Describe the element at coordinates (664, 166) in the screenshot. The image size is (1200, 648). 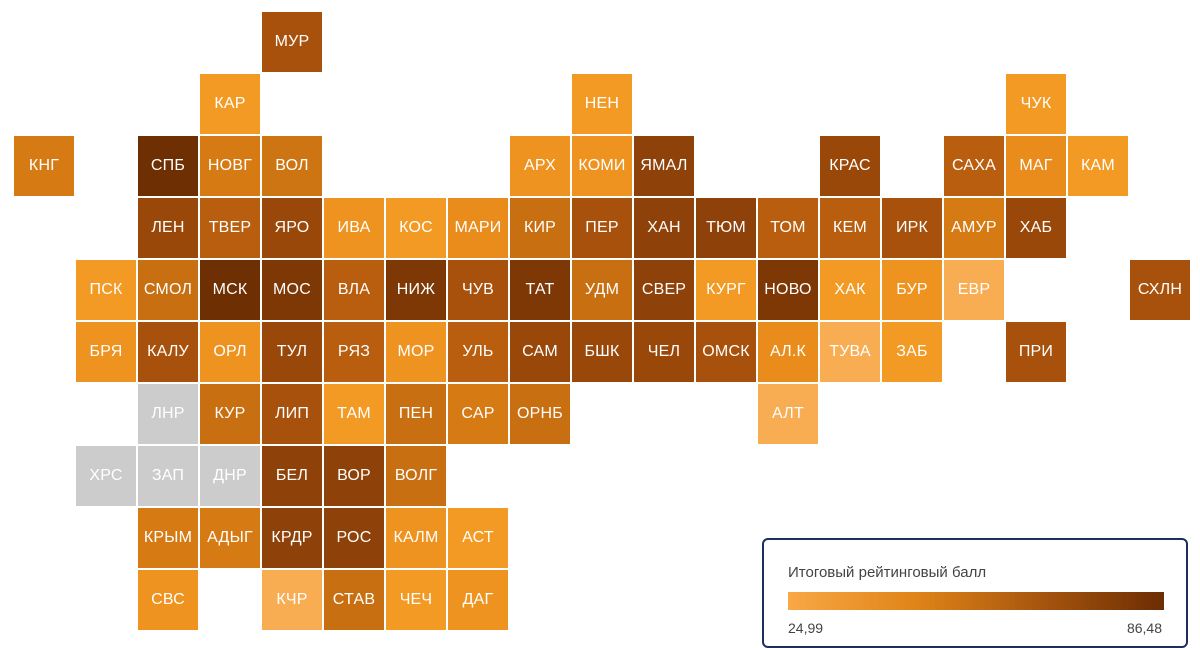
I see `region-tile-yamal: ЯМАЛ` at that location.